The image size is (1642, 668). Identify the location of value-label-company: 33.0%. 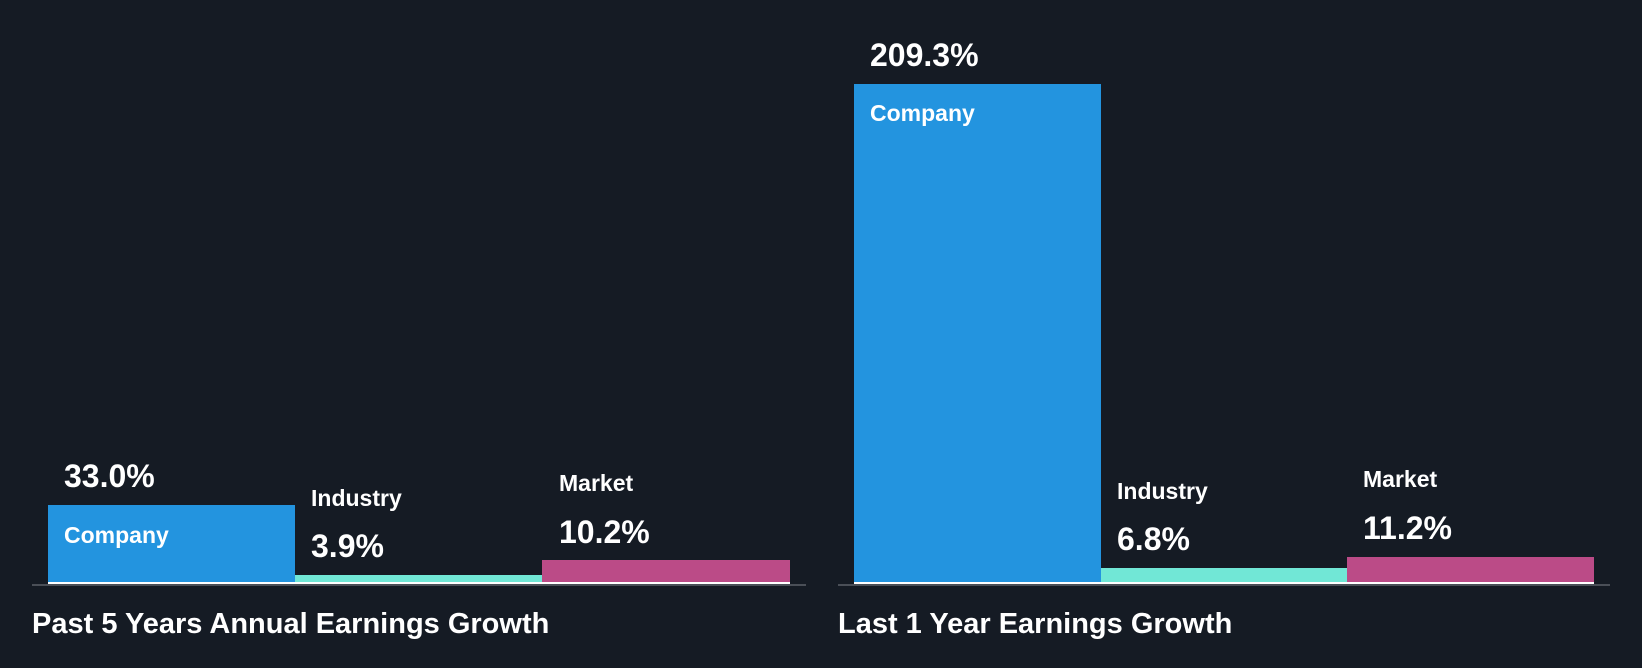
(109, 476).